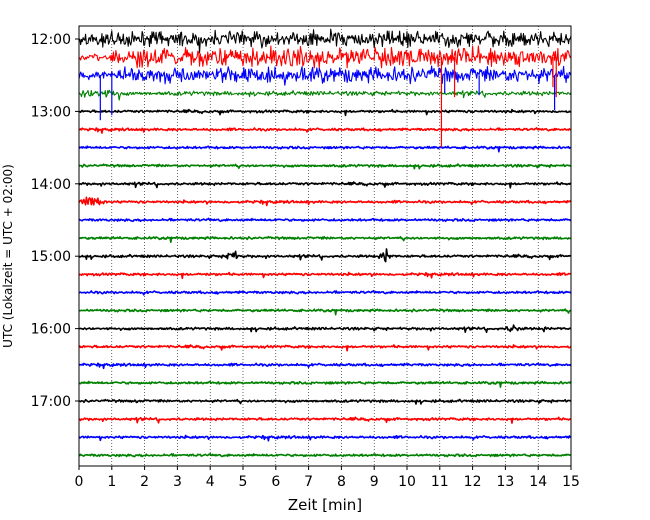 The width and height of the screenshot is (650, 520). Describe the element at coordinates (51, 112) in the screenshot. I see `y-tick-label: 13:00` at that location.